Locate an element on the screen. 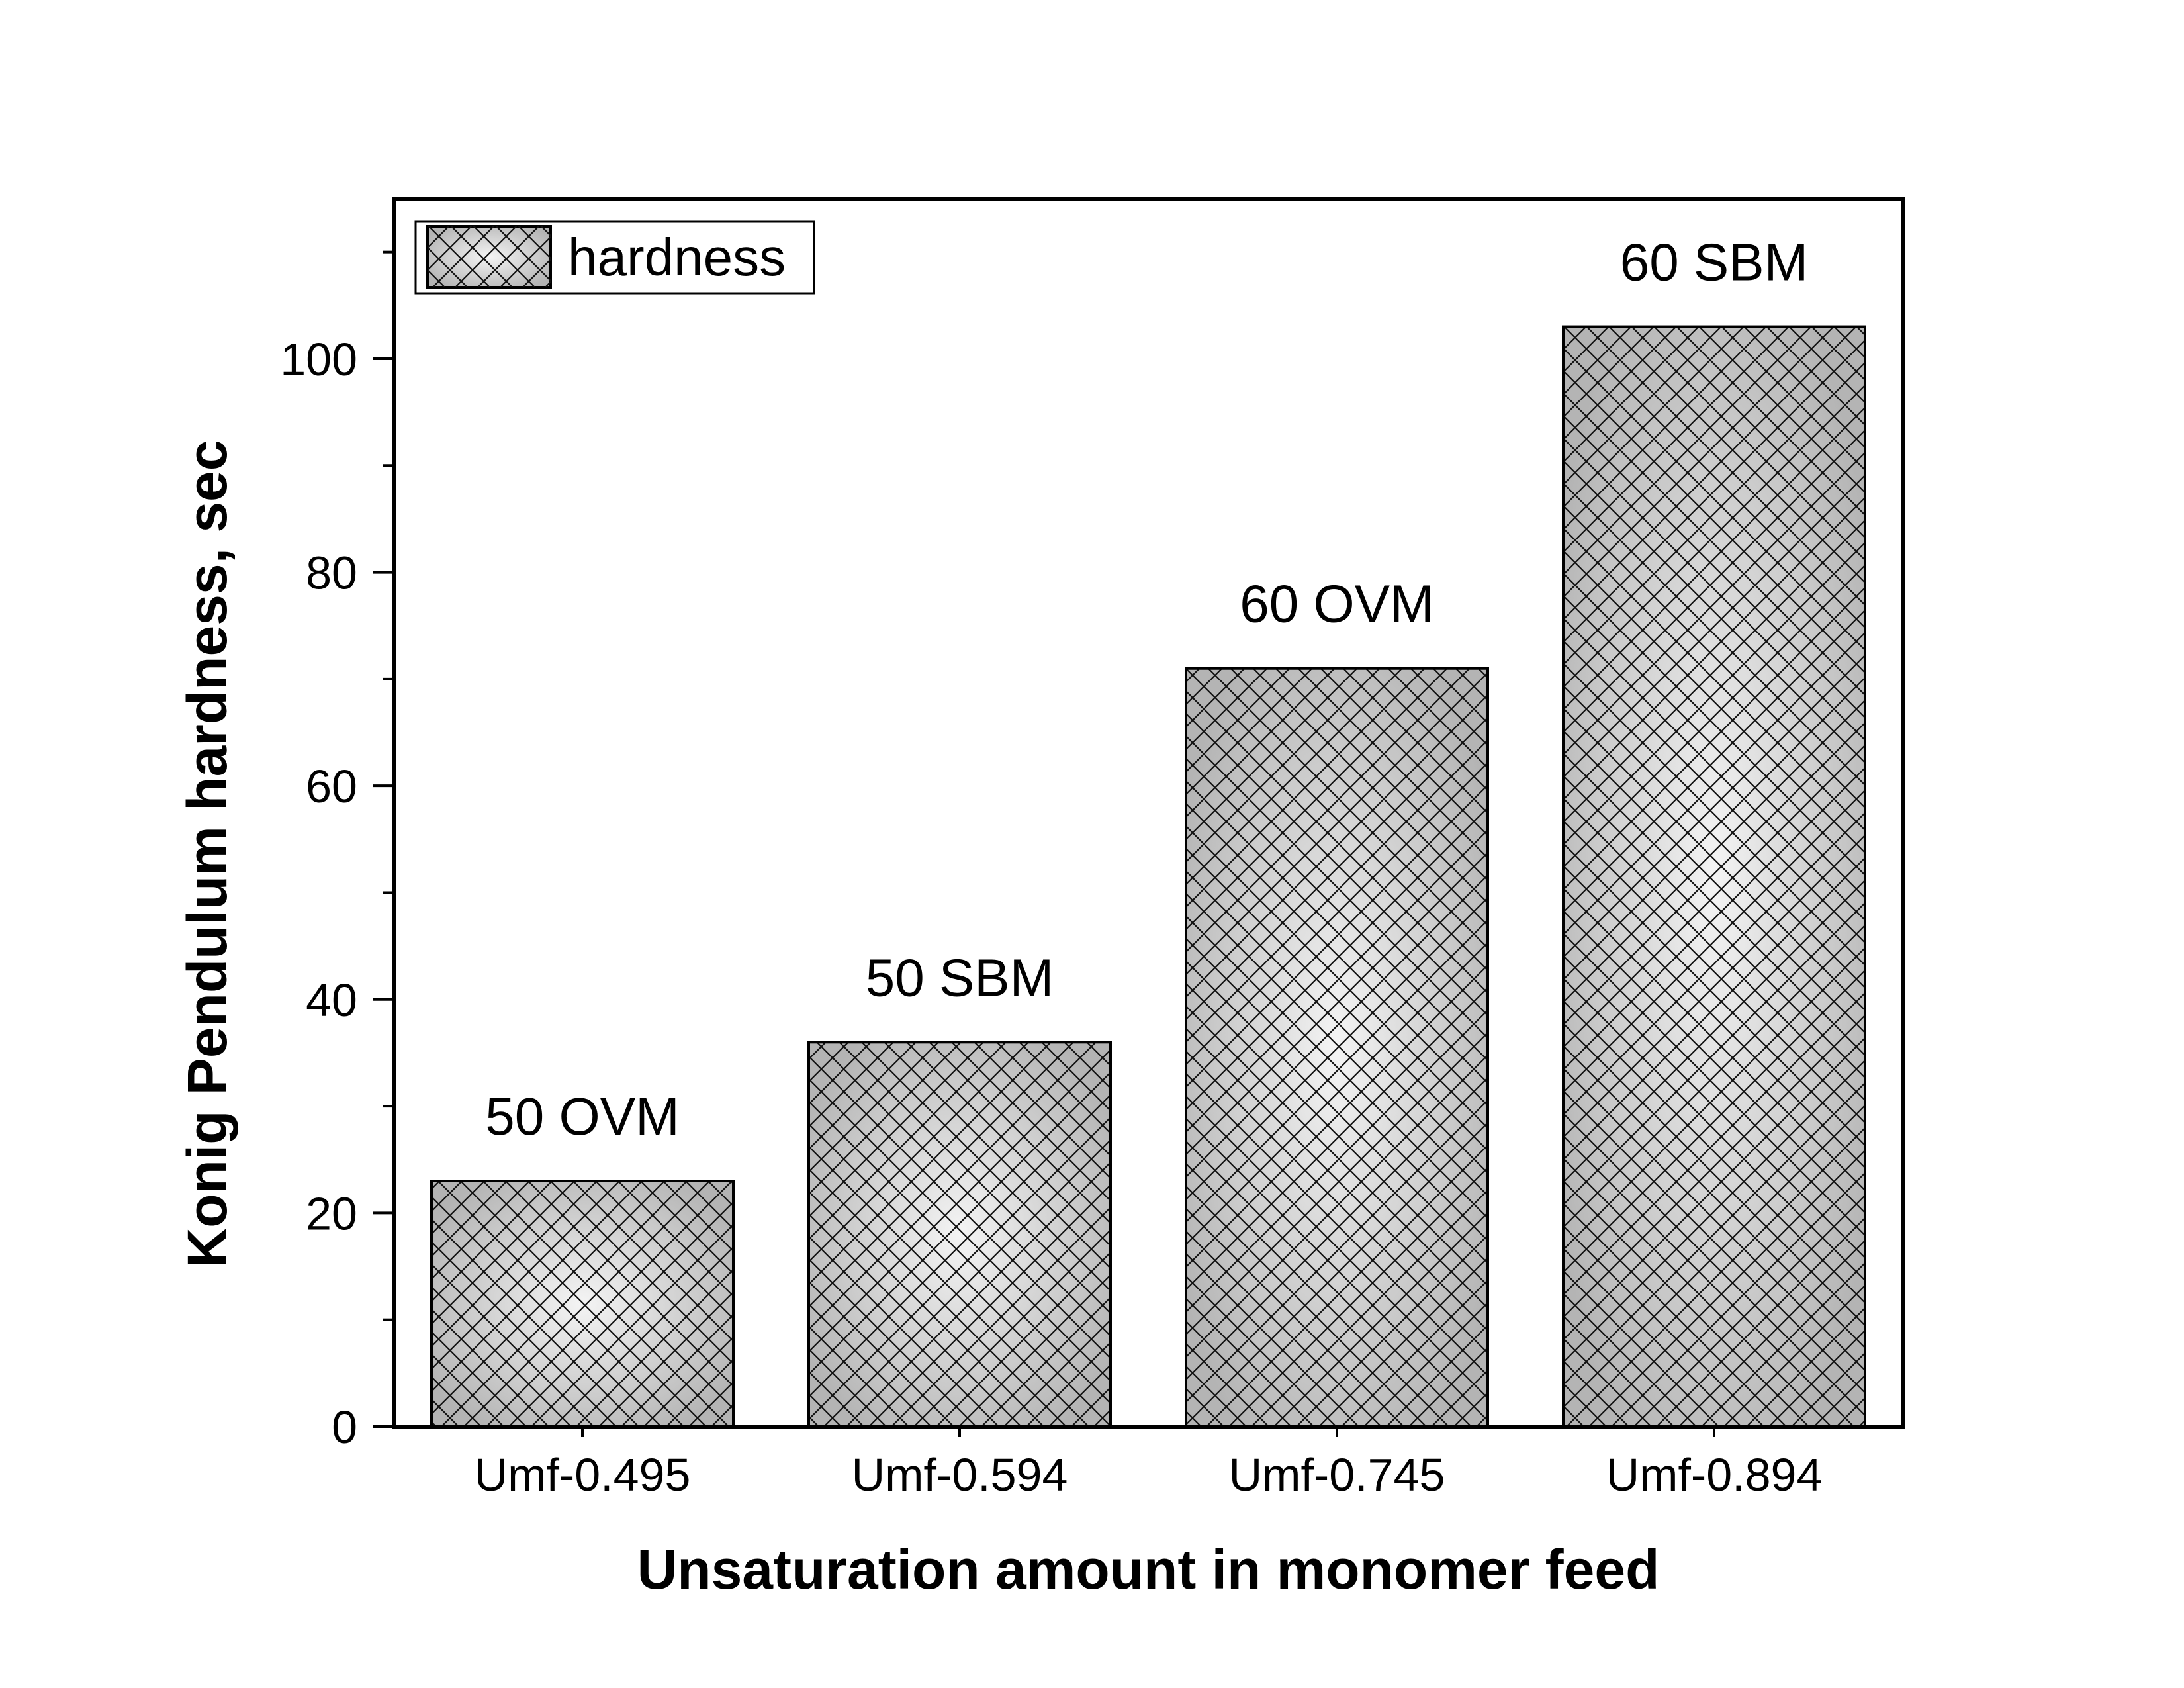  y-tick-label-40: 40 is located at coordinates (331, 1000).